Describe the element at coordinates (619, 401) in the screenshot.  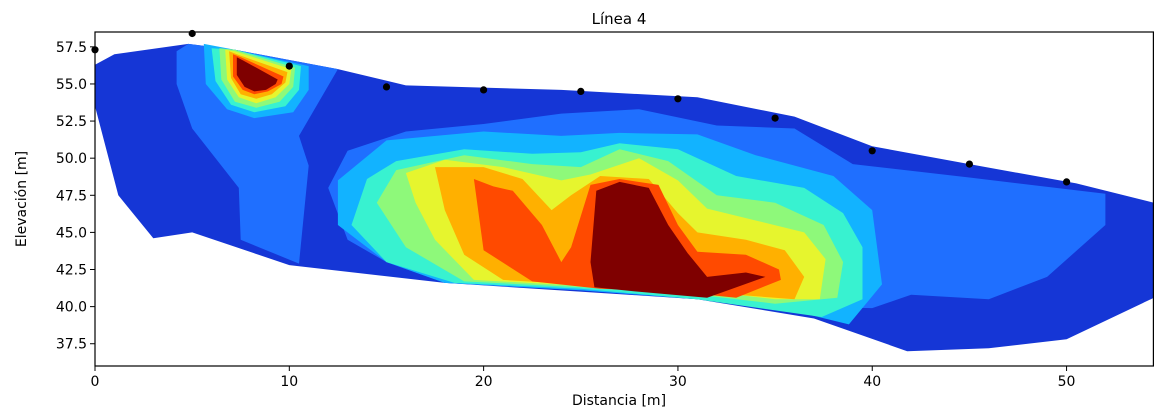
I see `x-axis-title: Distancia [m]` at that location.